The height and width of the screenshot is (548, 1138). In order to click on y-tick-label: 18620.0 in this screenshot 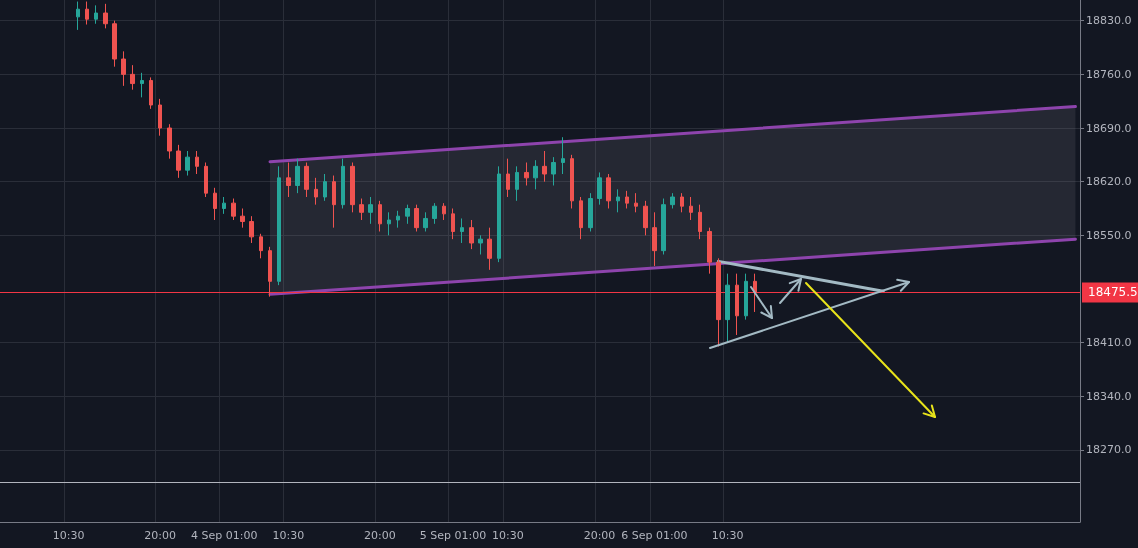, I will do `click(1109, 182)`.